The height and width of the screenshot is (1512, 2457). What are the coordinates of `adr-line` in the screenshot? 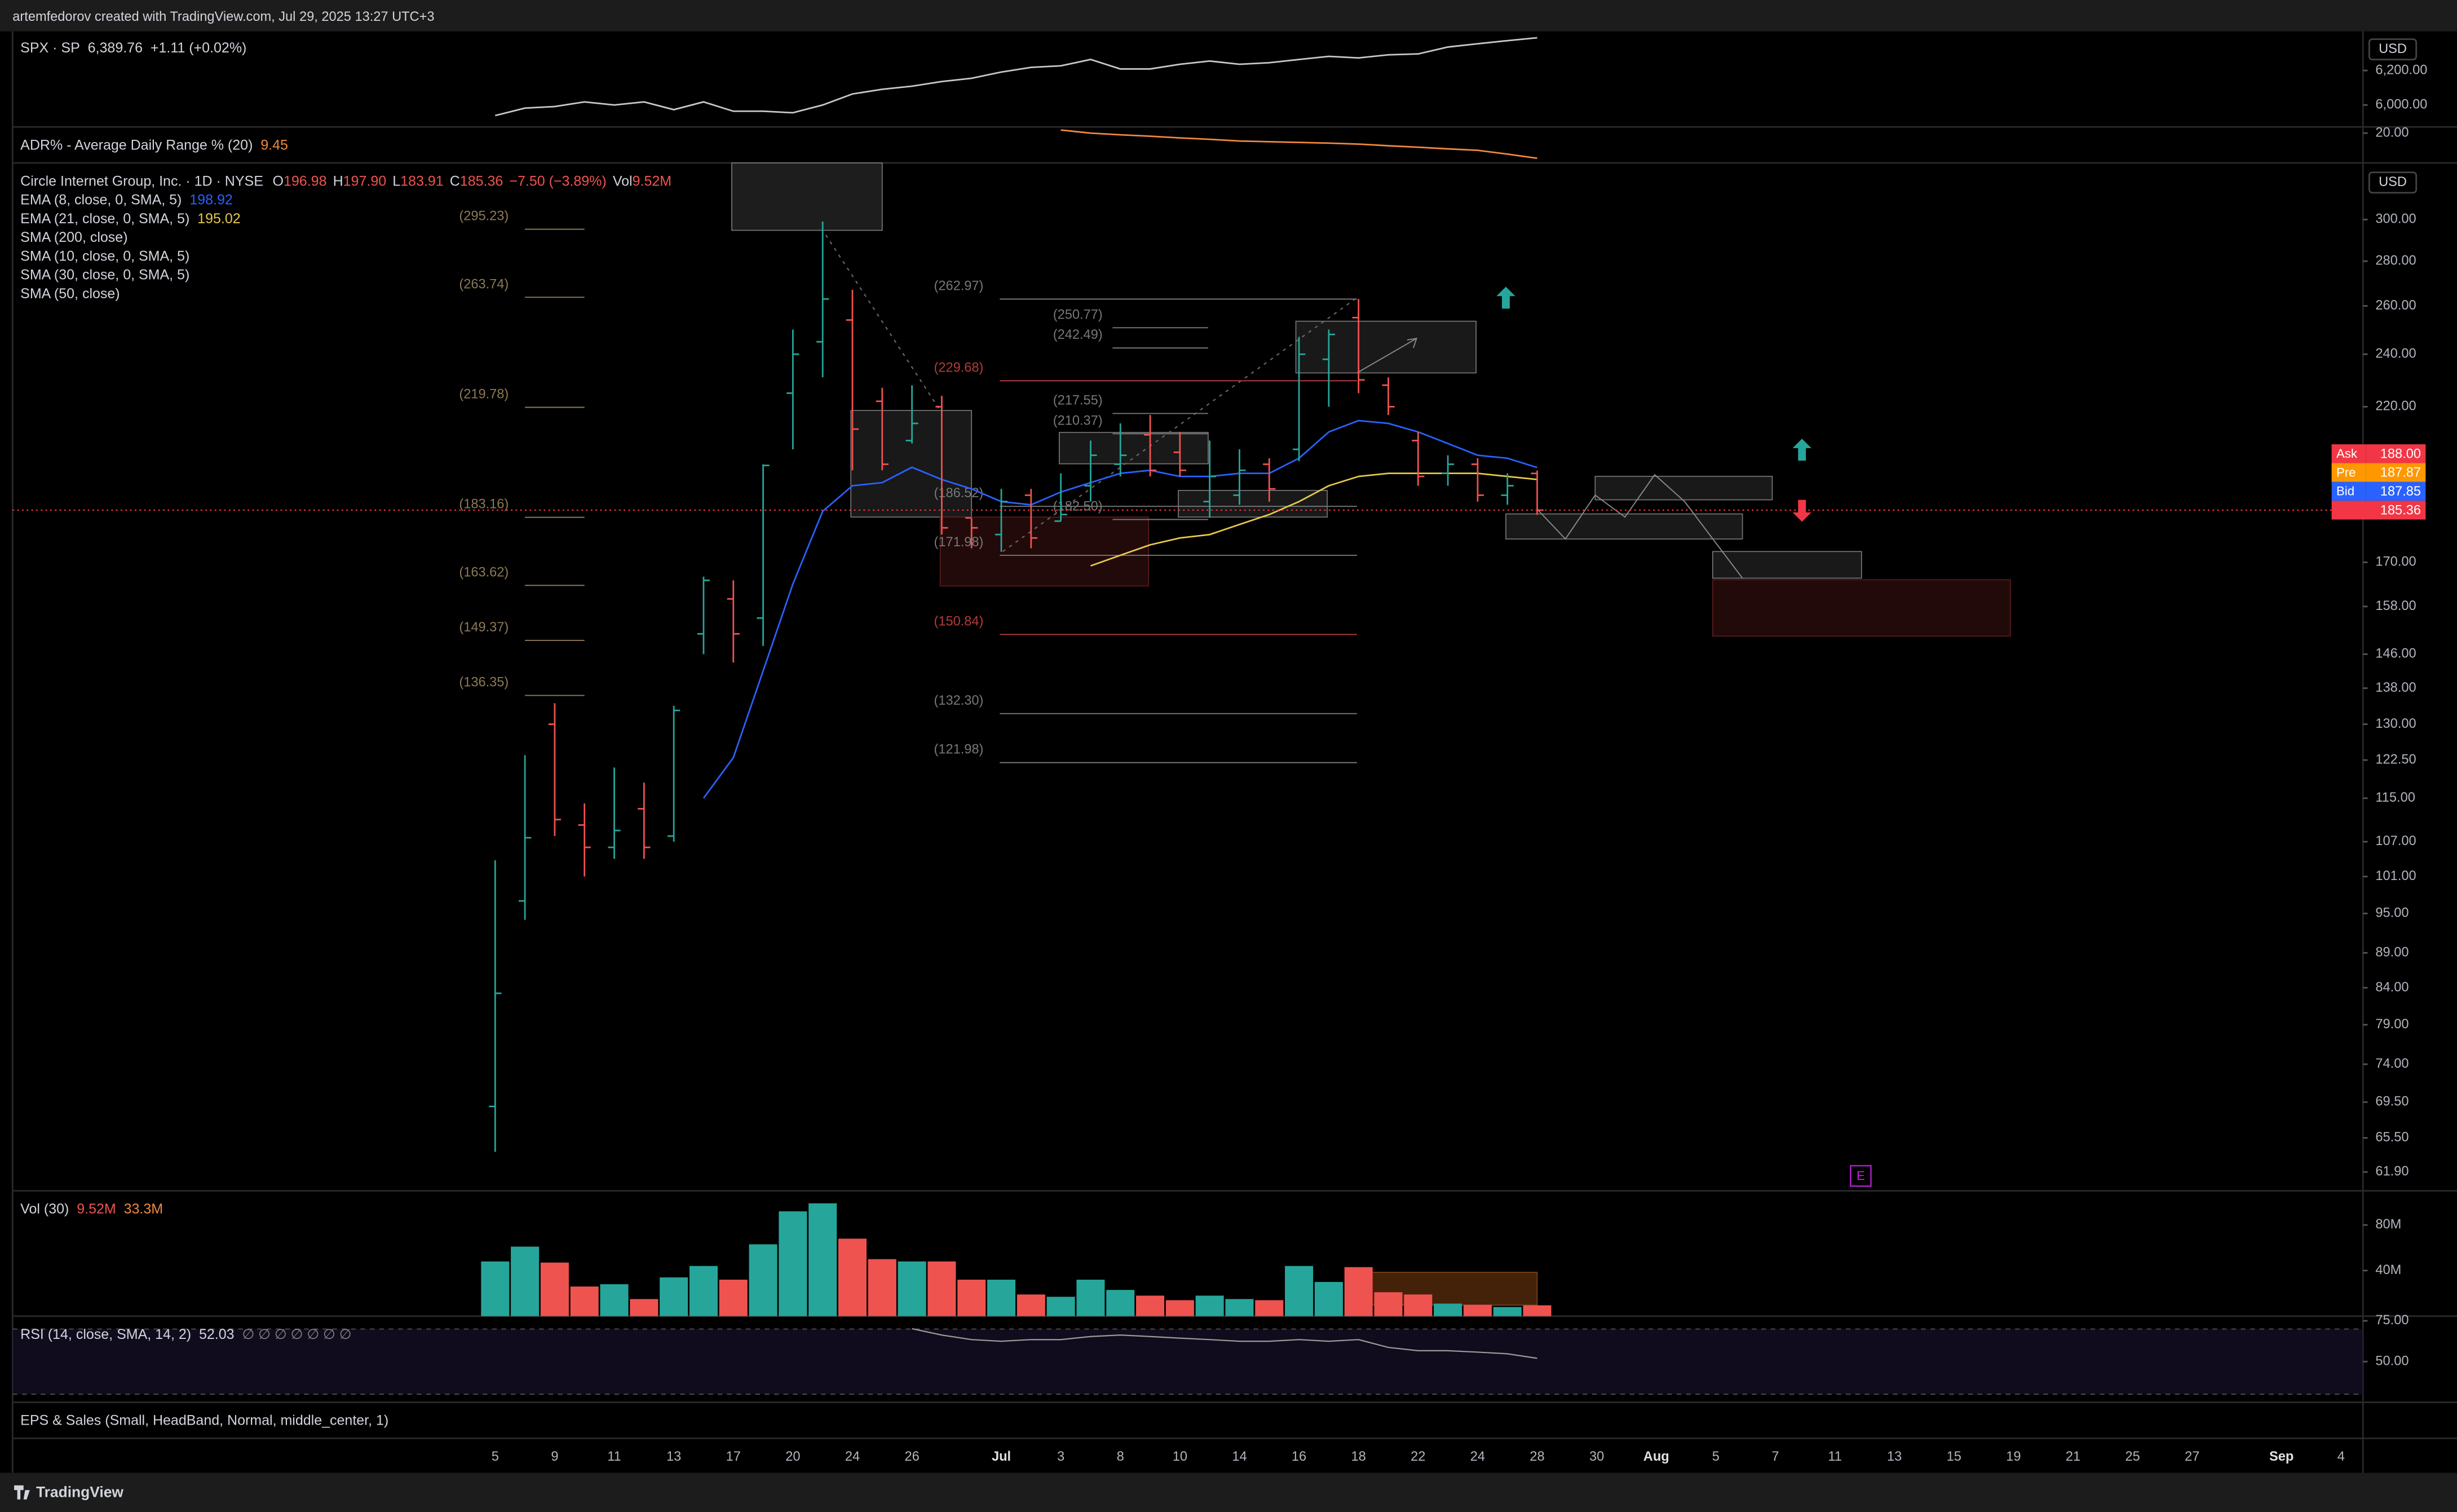 It's located at (1298, 144).